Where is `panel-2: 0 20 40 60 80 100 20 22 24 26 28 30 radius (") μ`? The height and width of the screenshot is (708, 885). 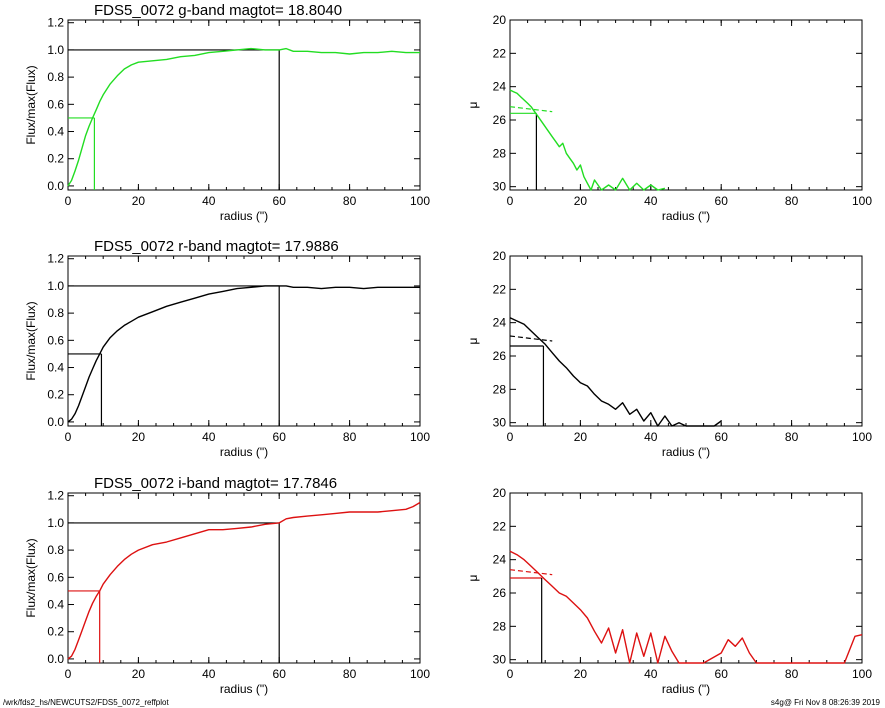 panel-2: 0 20 40 60 80 100 20 22 24 26 28 30 radius (") μ is located at coordinates (669, 118).